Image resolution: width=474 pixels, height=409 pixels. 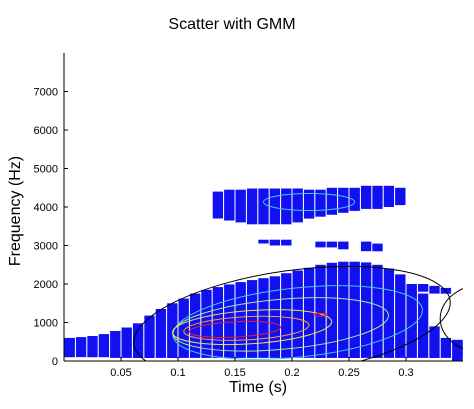 What do you see at coordinates (46, 247) in the screenshot?
I see `y-tick-label: 3000` at bounding box center [46, 247].